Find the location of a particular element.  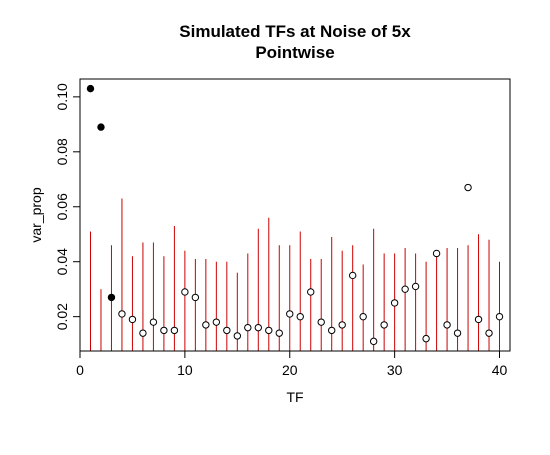

x-tick-label: 40 is located at coordinates (500, 370).